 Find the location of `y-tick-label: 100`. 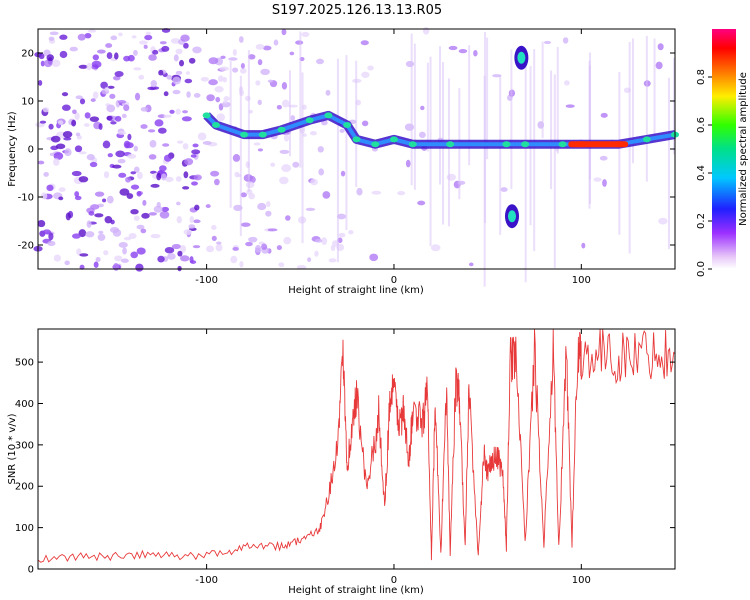

y-tick-label: 100 is located at coordinates (24, 528).